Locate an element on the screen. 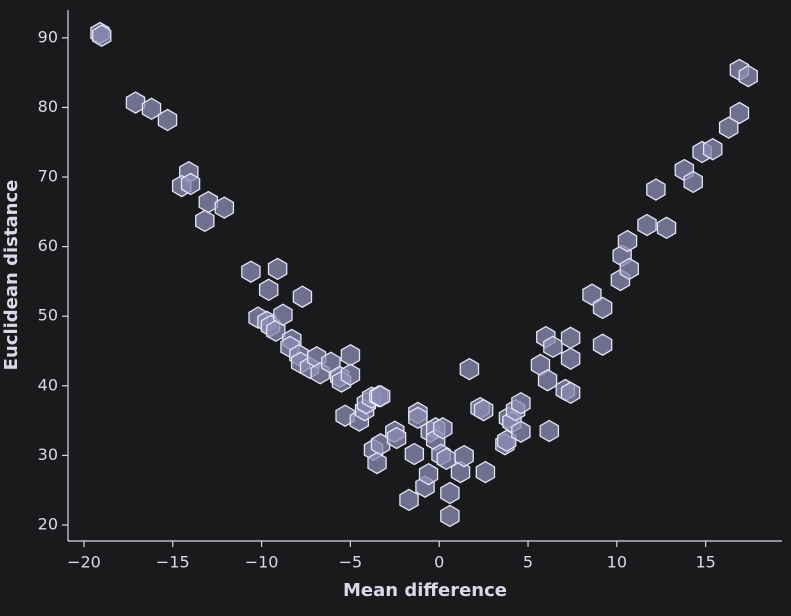 This screenshot has height=616, width=791. y-tick-label: 50 is located at coordinates (48, 315).